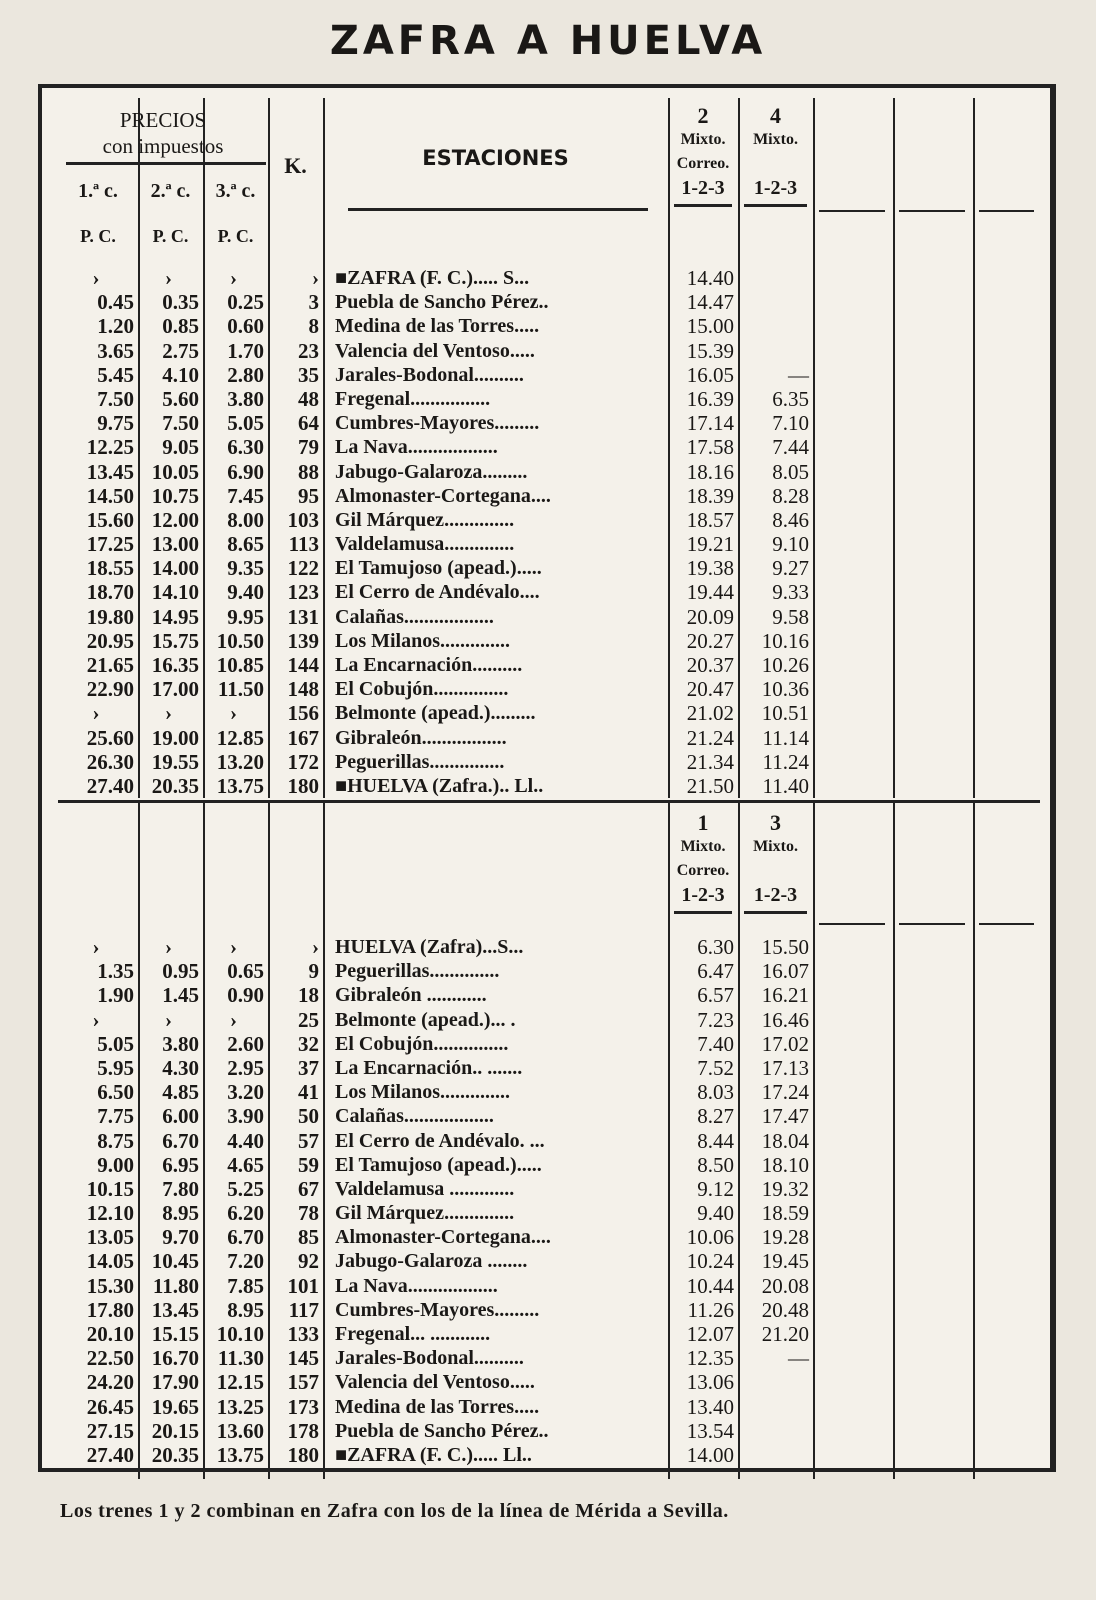  What do you see at coordinates (245, 544) in the screenshot?
I see `price-3rd-class: 8.65` at bounding box center [245, 544].